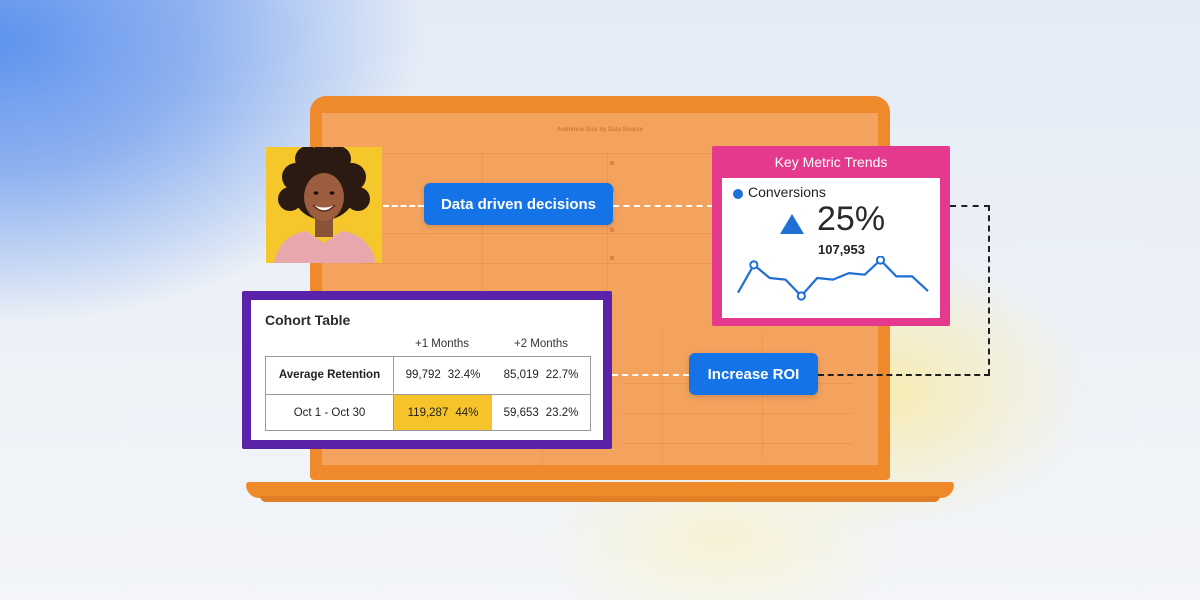  What do you see at coordinates (600, 130) in the screenshot?
I see `screen-title: Audience Size by Data Source` at bounding box center [600, 130].